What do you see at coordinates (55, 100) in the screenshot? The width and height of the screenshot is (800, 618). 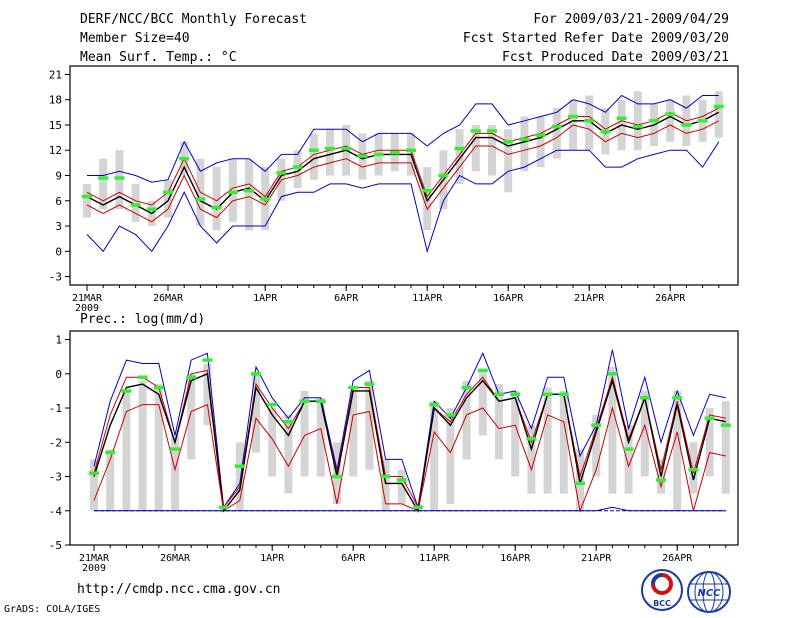 I see `y-tick-label: 18` at bounding box center [55, 100].